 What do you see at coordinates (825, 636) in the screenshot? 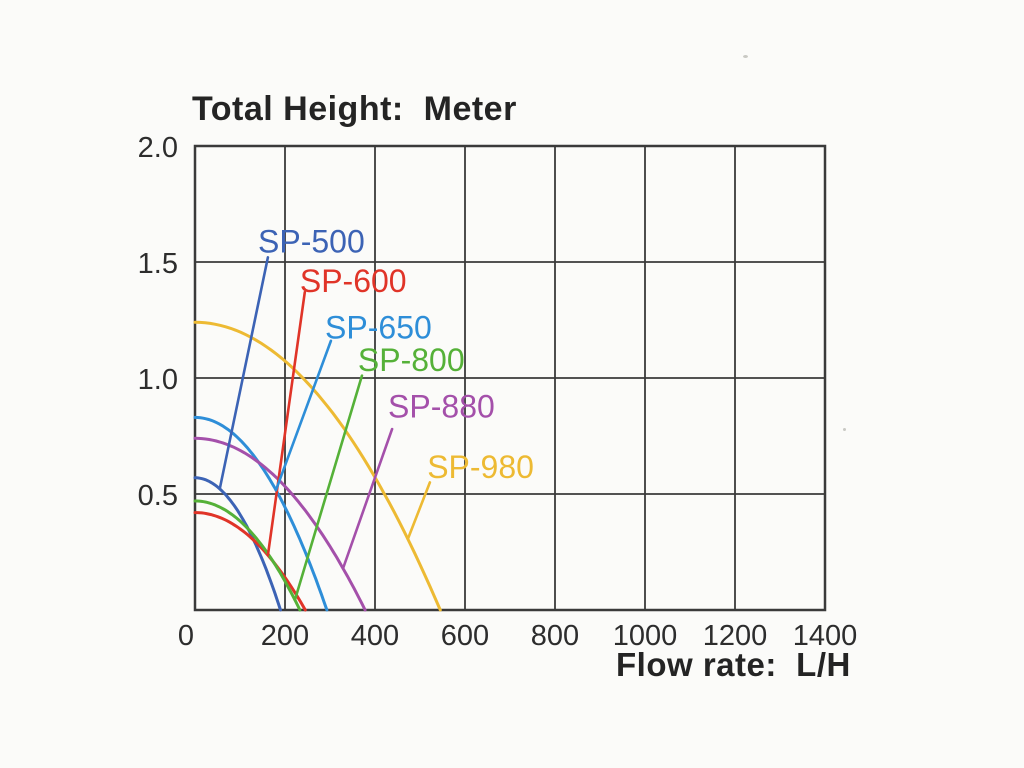
I see `tick-label-x-1400: 1400` at bounding box center [825, 636].